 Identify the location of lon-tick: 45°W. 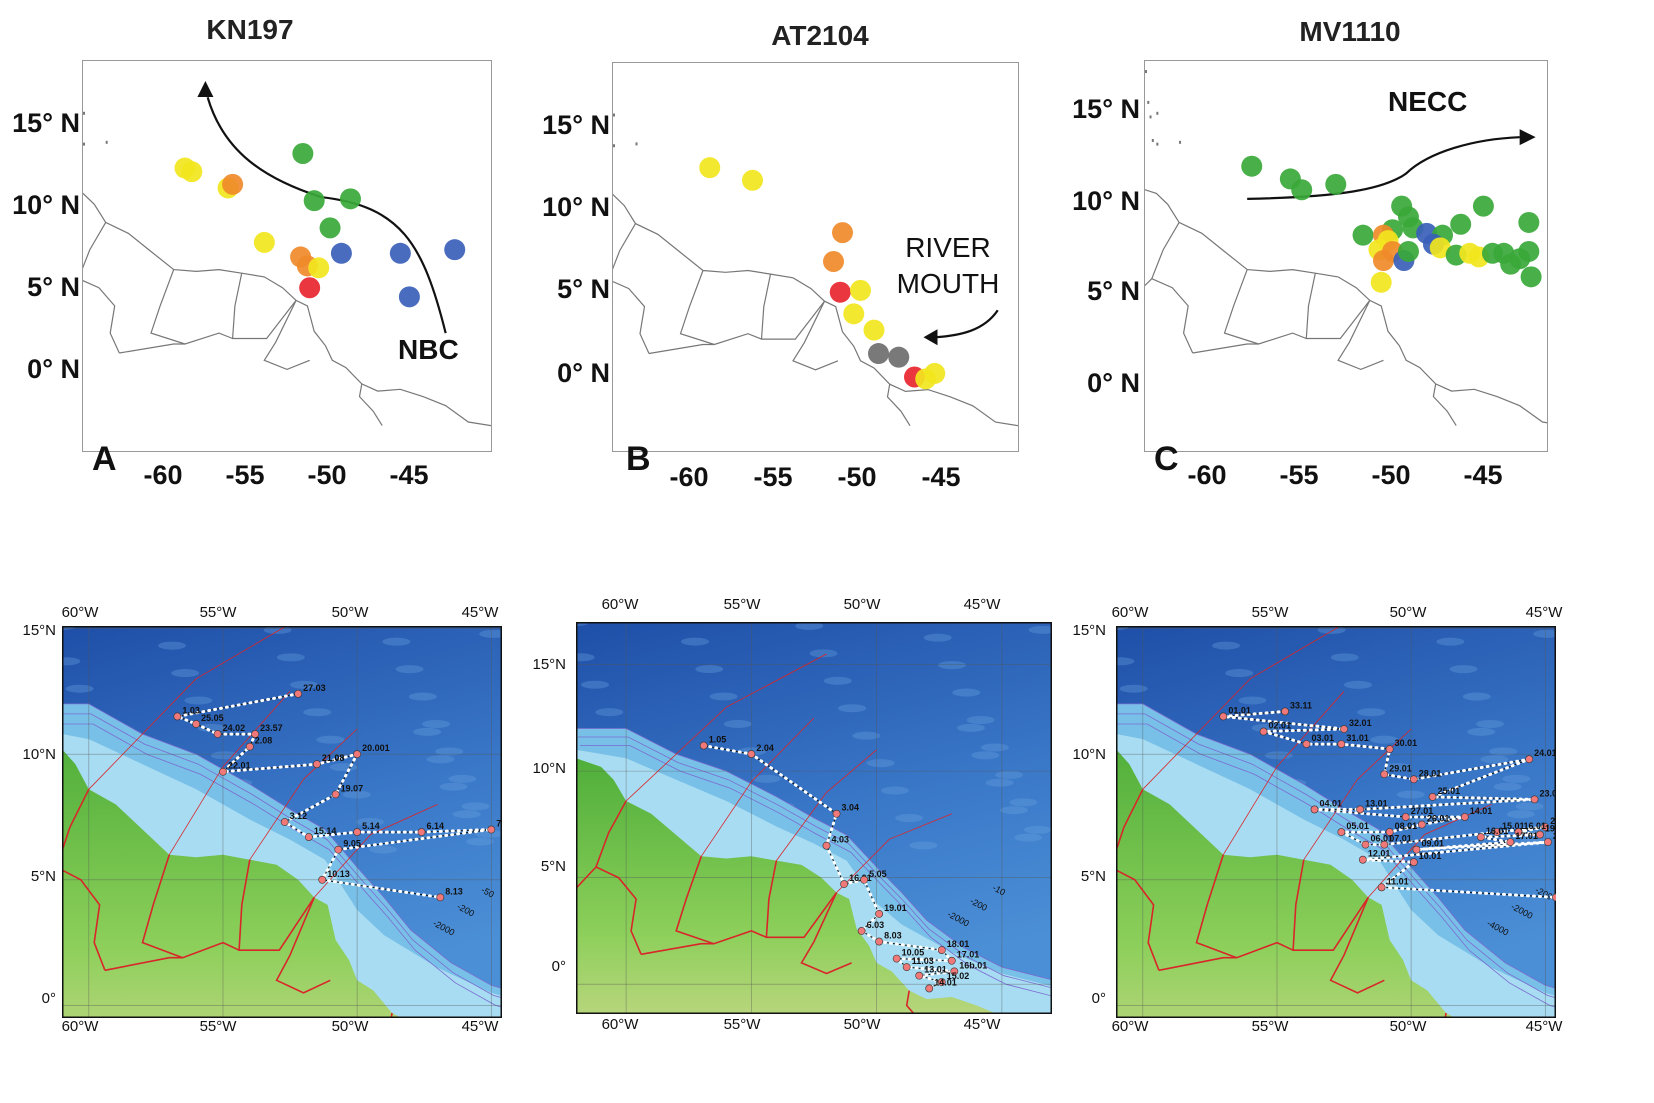
(1544, 612).